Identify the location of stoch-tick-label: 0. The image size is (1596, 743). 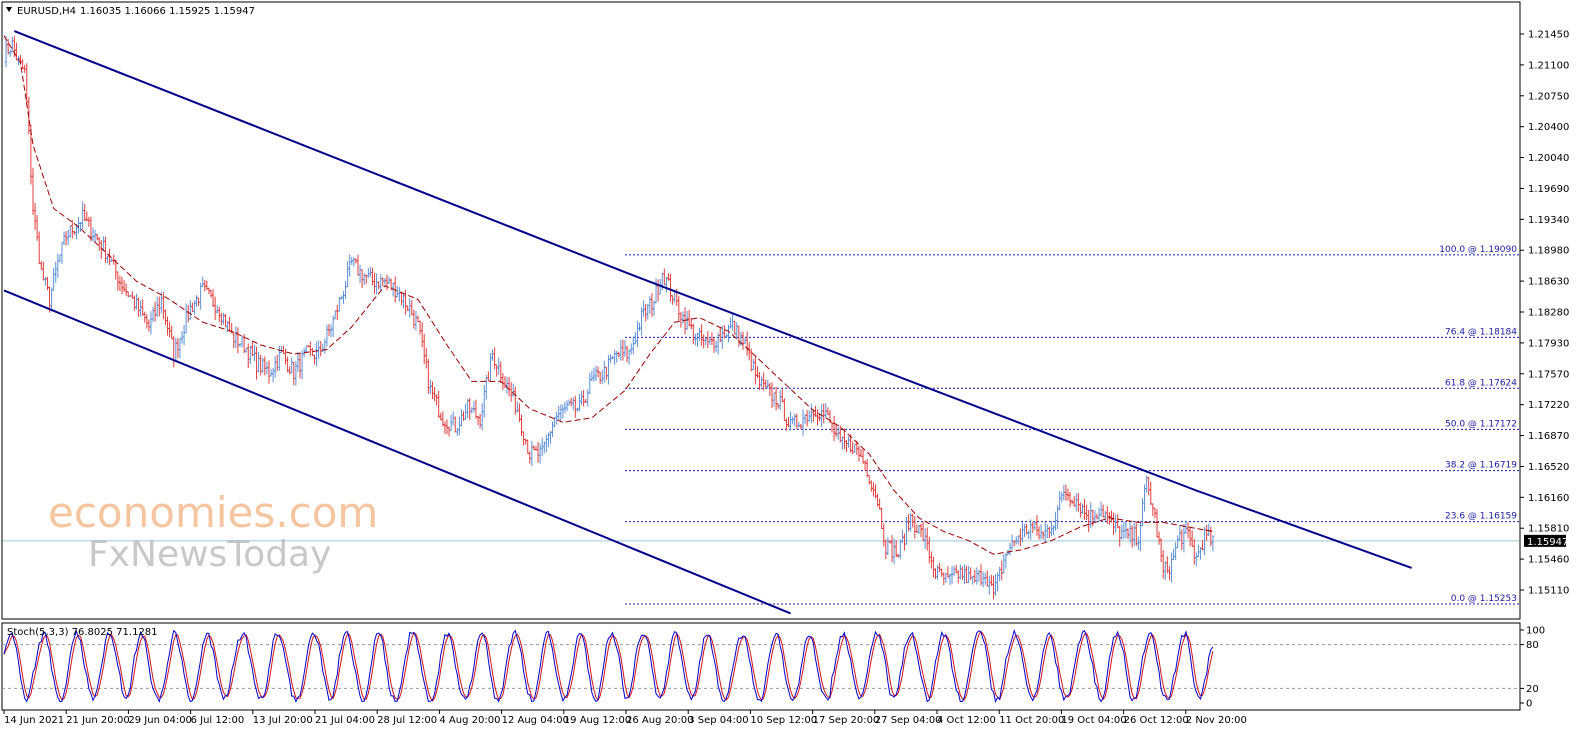
(1529, 704).